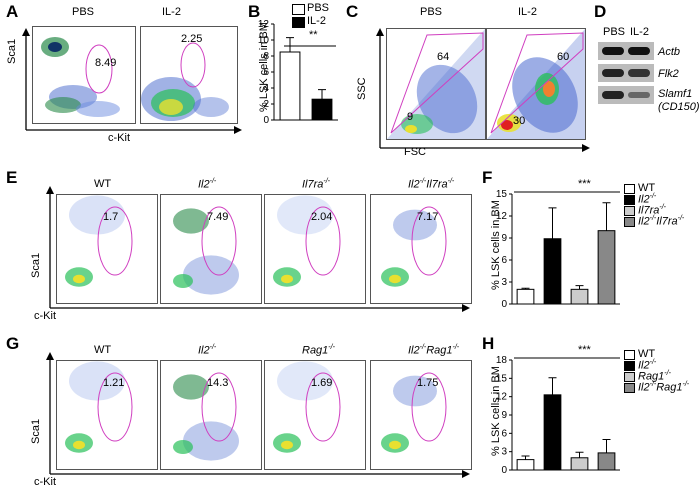  Describe the element at coordinates (322, 217) in the screenshot. I see `gate-value: 2.04` at that location.